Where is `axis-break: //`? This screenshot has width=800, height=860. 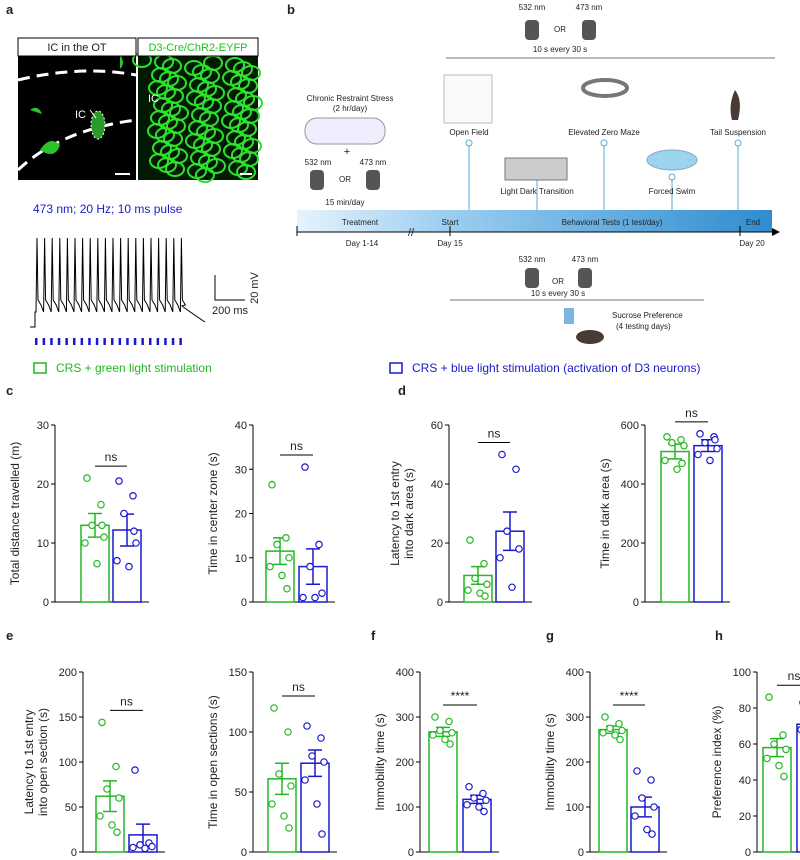 axis-break: // is located at coordinates (411, 233).